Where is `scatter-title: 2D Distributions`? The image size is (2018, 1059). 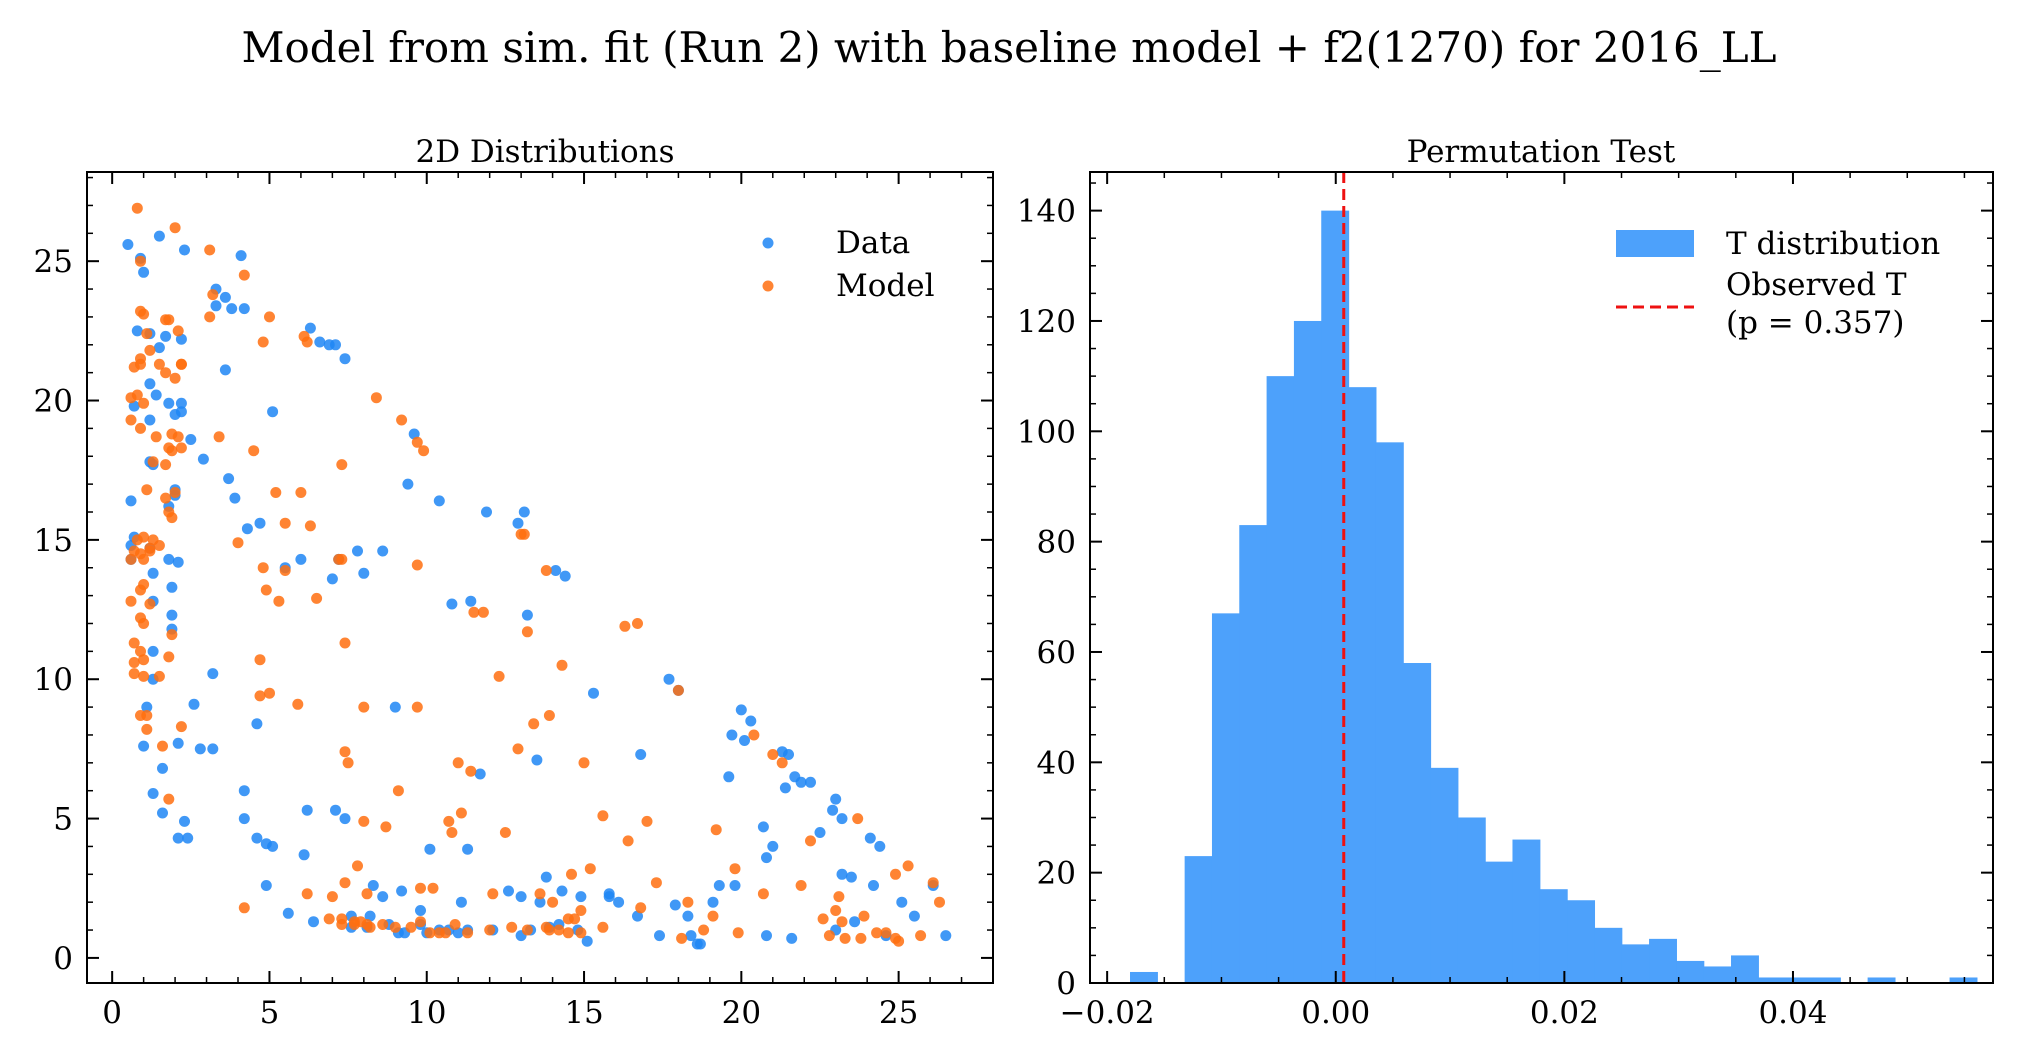
scatter-title: 2D Distributions is located at coordinates (544, 152).